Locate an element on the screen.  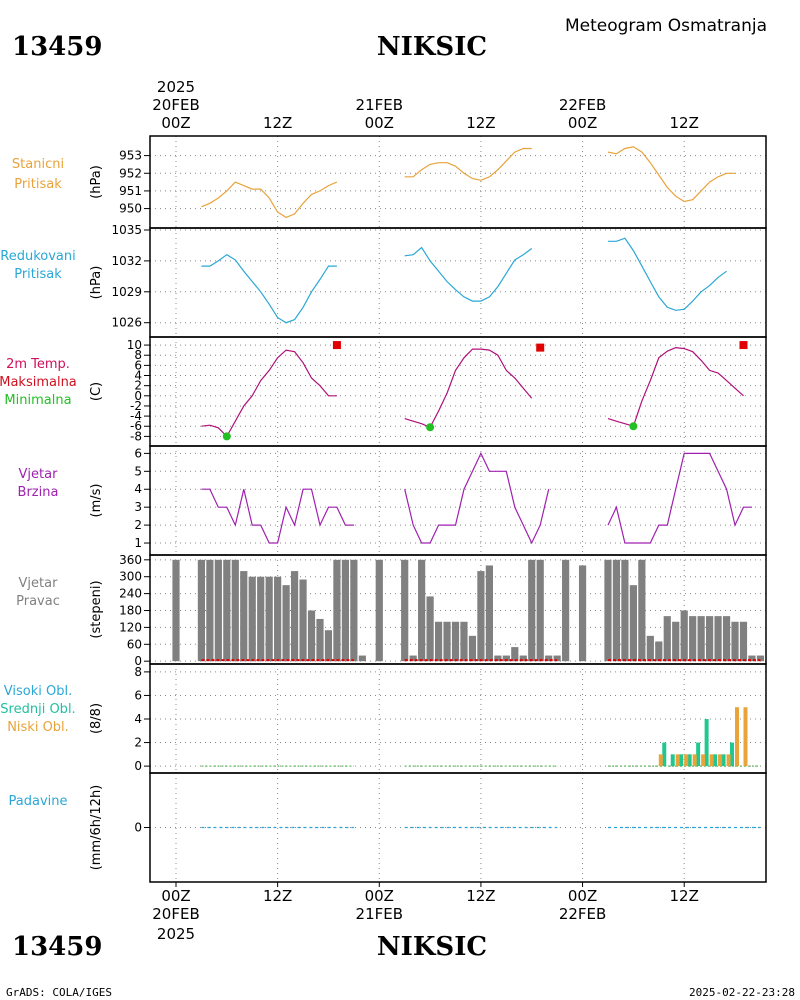
top-day-label: 21FEB is located at coordinates (379, 105).